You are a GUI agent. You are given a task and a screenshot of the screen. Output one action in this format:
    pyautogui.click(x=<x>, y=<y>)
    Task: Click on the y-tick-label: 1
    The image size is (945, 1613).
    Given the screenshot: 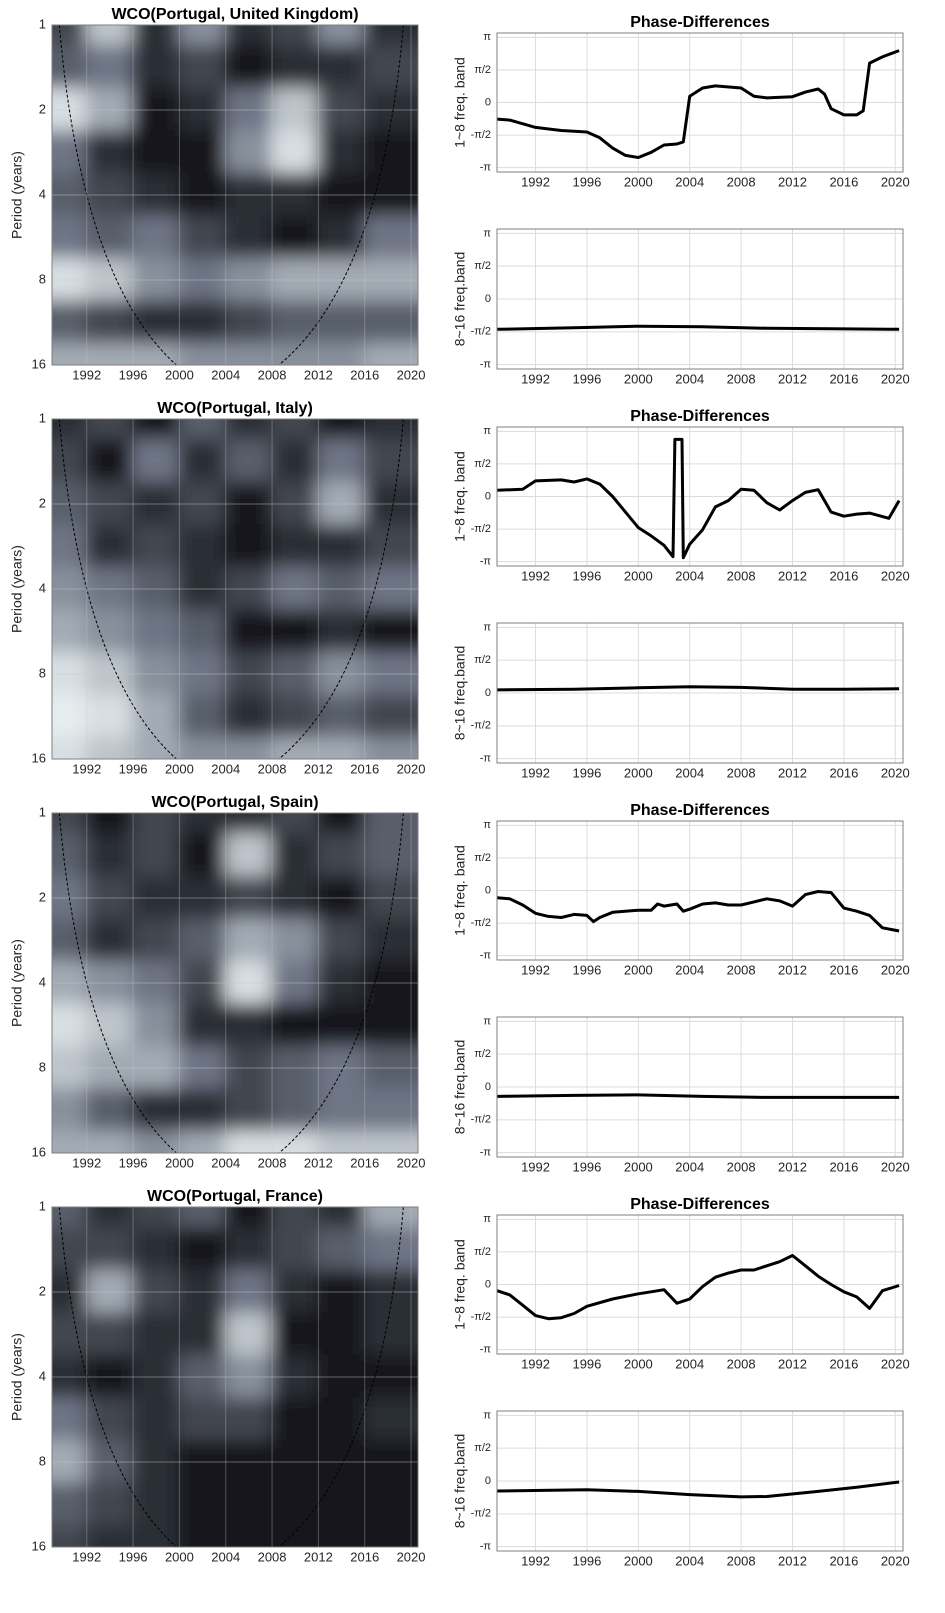 What is the action you would take?
    pyautogui.click(x=42, y=417)
    